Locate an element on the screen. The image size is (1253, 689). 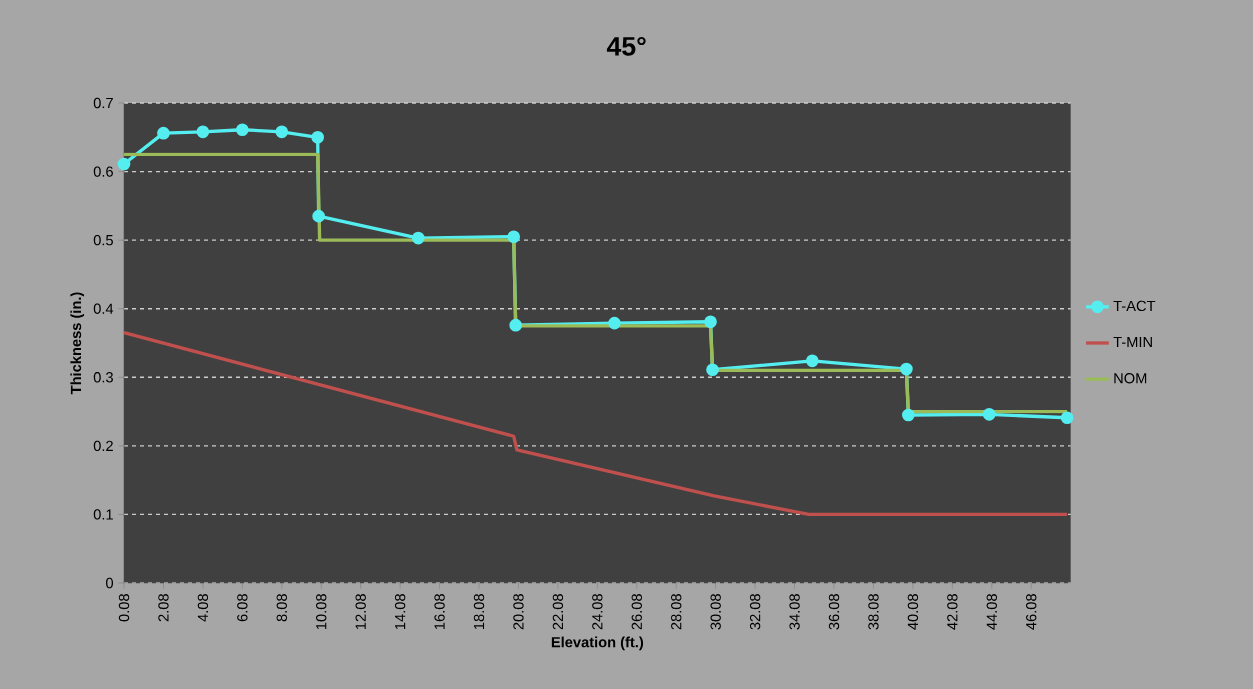
x-tick-label: 6.08 is located at coordinates (242, 608).